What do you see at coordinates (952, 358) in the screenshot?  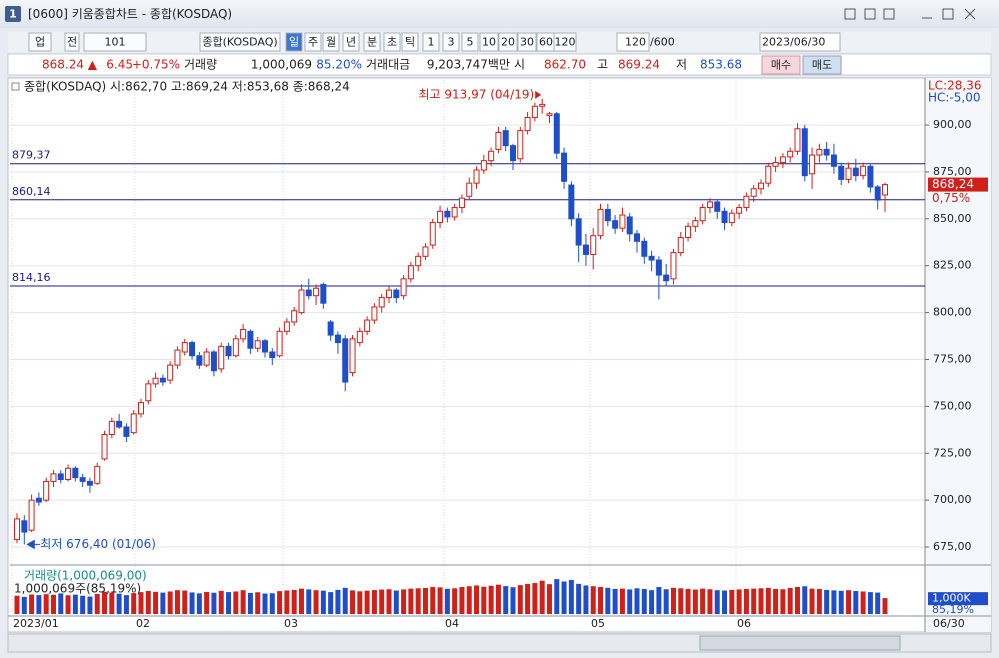 I see `y-tick-label: 775,00` at bounding box center [952, 358].